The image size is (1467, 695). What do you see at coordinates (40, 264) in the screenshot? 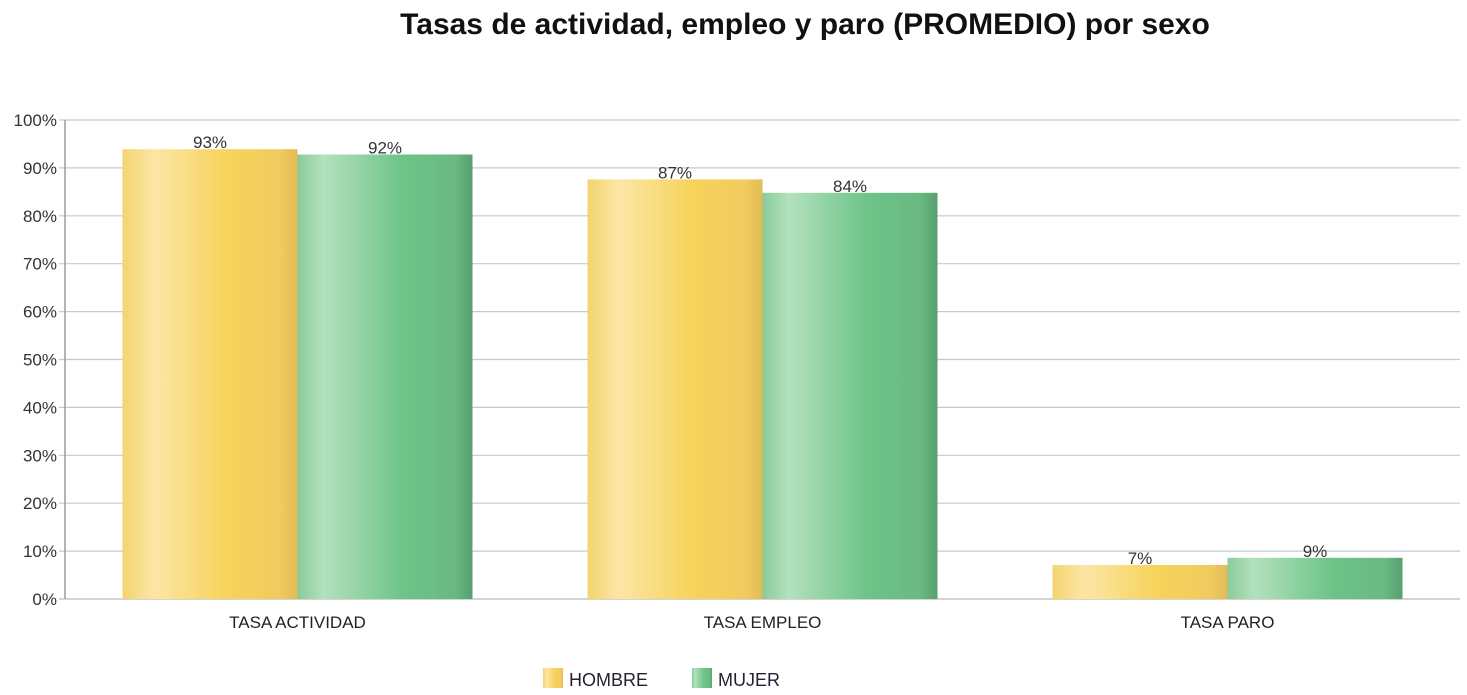
I see `y-tick-label: 70%` at bounding box center [40, 264].